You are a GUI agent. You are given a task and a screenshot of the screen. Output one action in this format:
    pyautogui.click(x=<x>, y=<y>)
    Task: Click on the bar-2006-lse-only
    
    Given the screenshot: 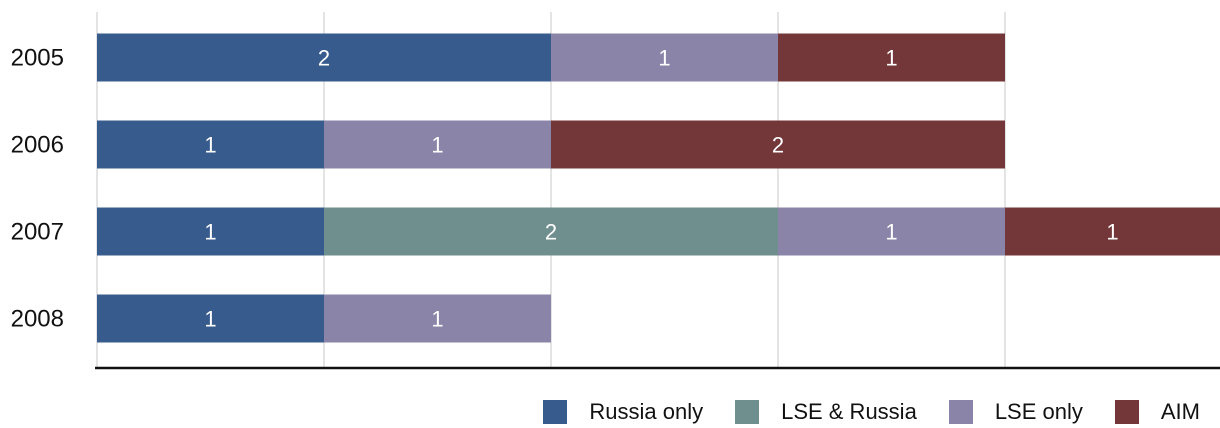 What is the action you would take?
    pyautogui.click(x=437, y=144)
    